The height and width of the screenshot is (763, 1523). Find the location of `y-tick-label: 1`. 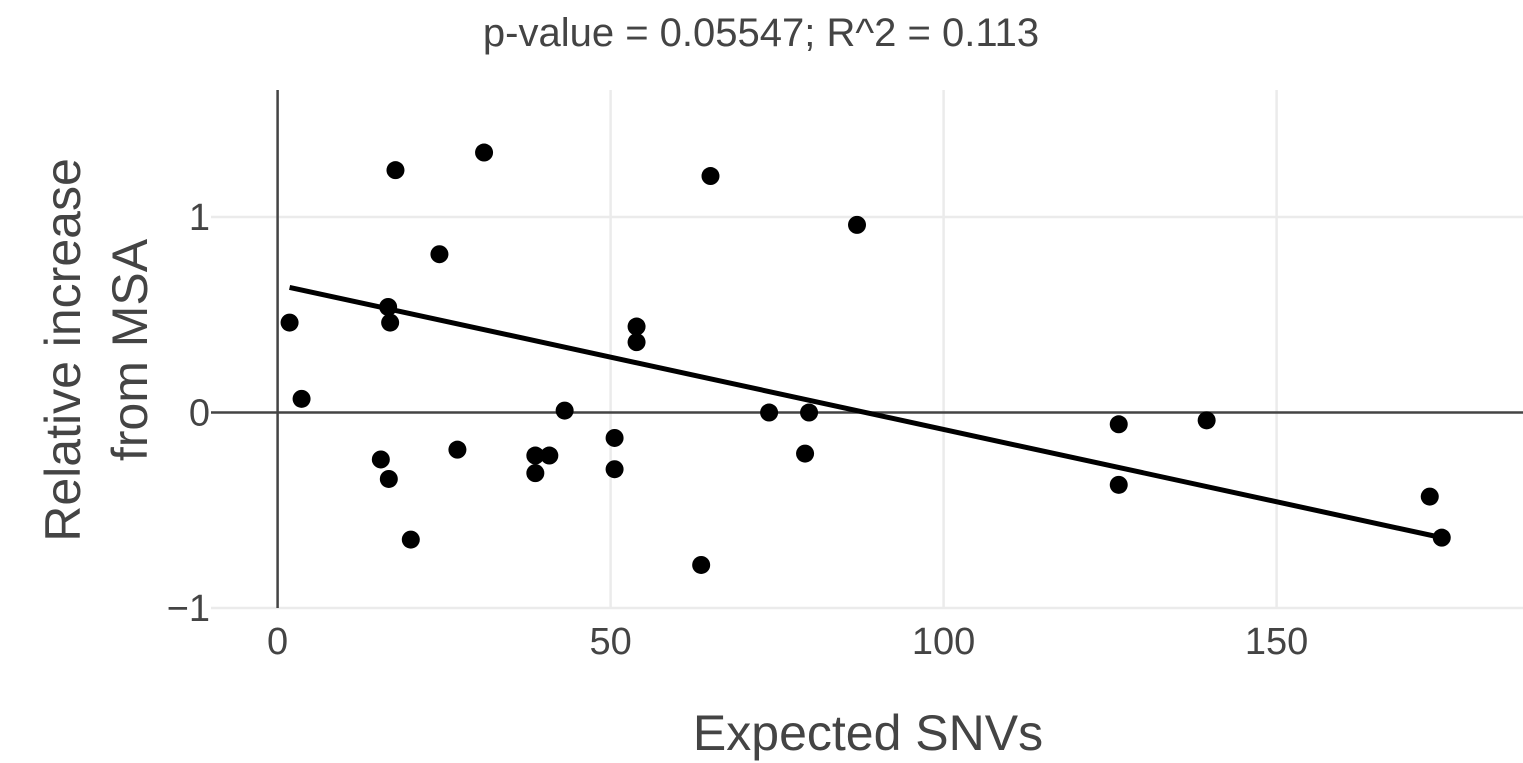

y-tick-label: 1 is located at coordinates (199, 218).